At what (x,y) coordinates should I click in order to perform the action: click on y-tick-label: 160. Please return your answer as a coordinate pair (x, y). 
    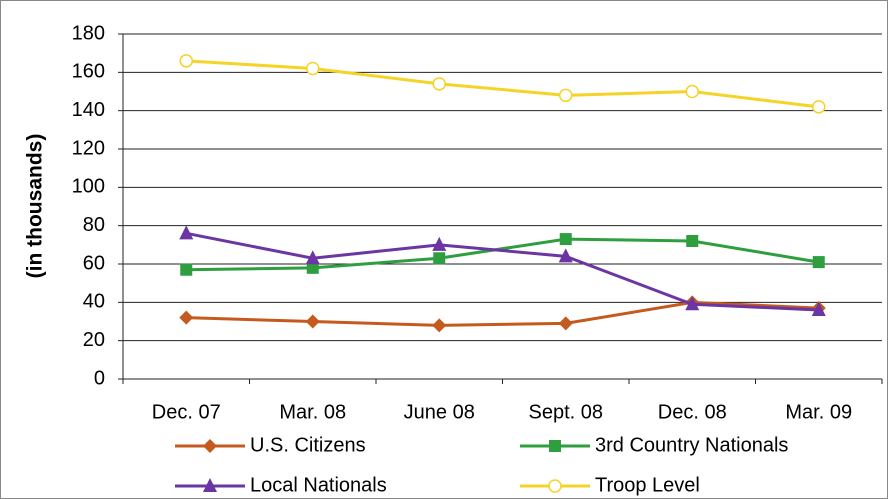
    Looking at the image, I should click on (88, 72).